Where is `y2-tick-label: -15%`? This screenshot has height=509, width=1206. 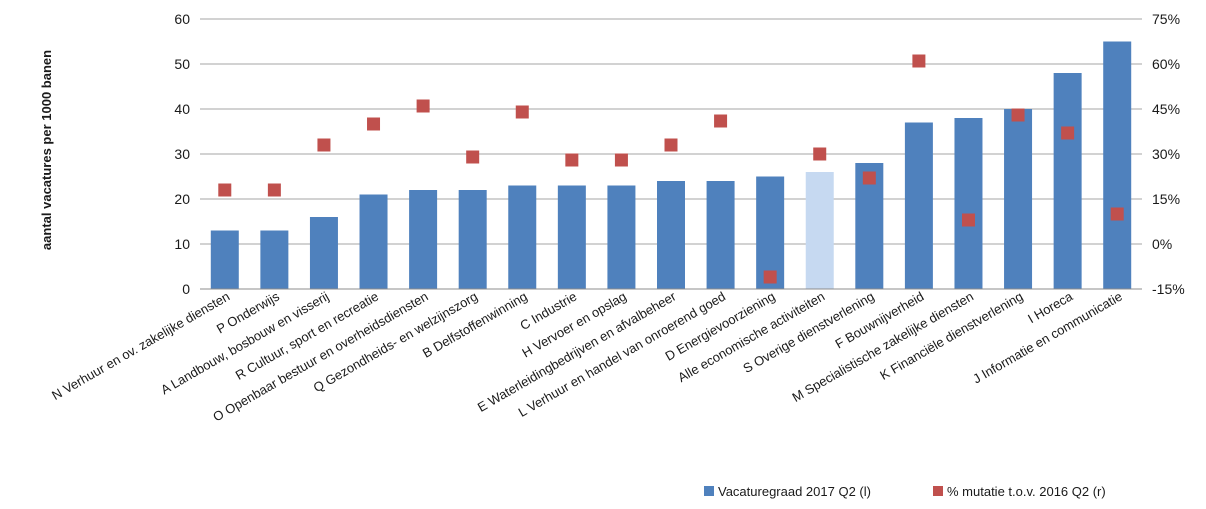 y2-tick-label: -15% is located at coordinates (1168, 289).